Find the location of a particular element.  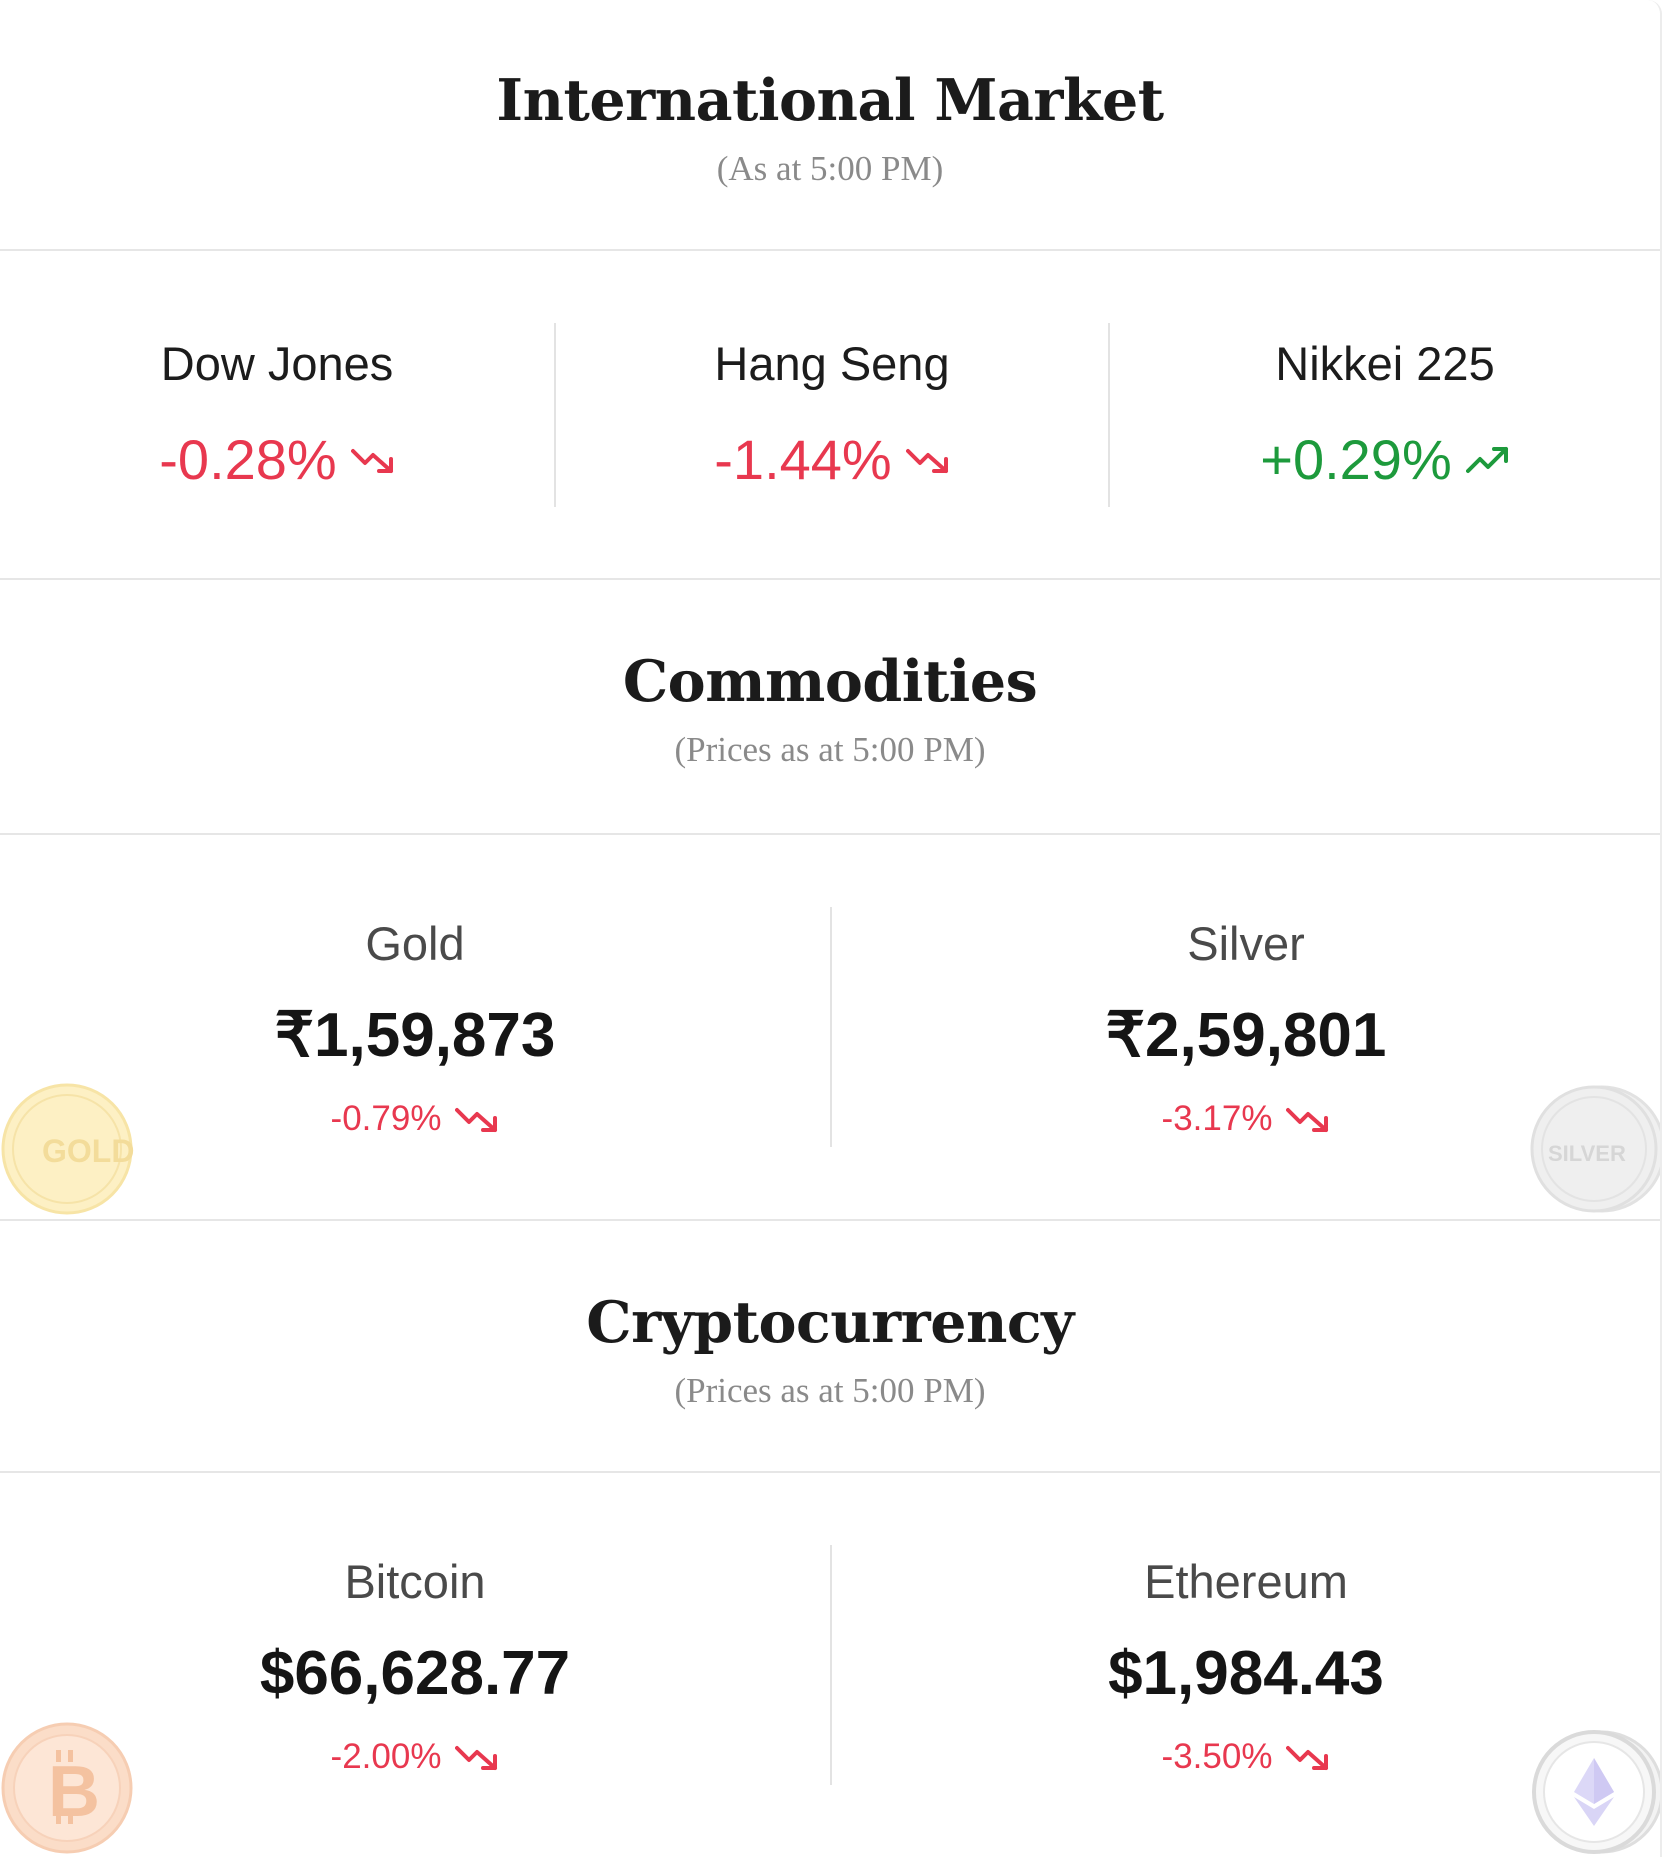

gold-coin-label: GOLD is located at coordinates (88, 1151).